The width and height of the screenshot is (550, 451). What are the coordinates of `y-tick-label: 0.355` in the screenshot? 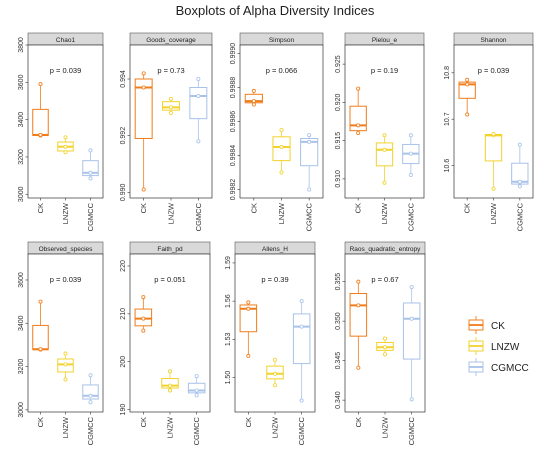 It's located at (338, 282).